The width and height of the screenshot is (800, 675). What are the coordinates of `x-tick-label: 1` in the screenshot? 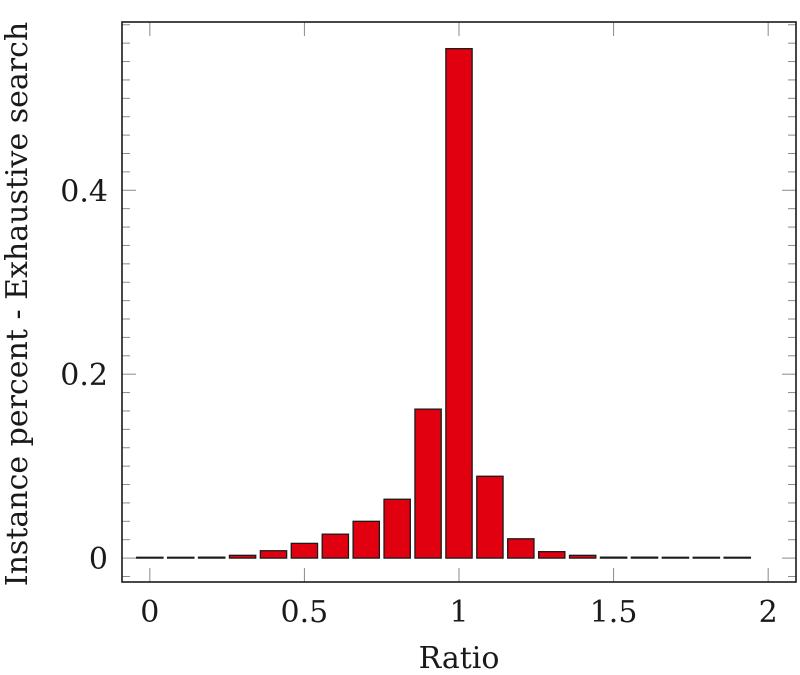 It's located at (458, 612).